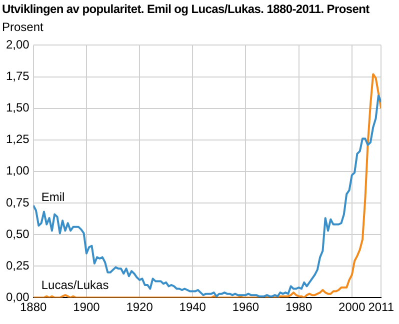 The height and width of the screenshot is (324, 399). I want to click on x-tick-label: 1980, so click(298, 307).